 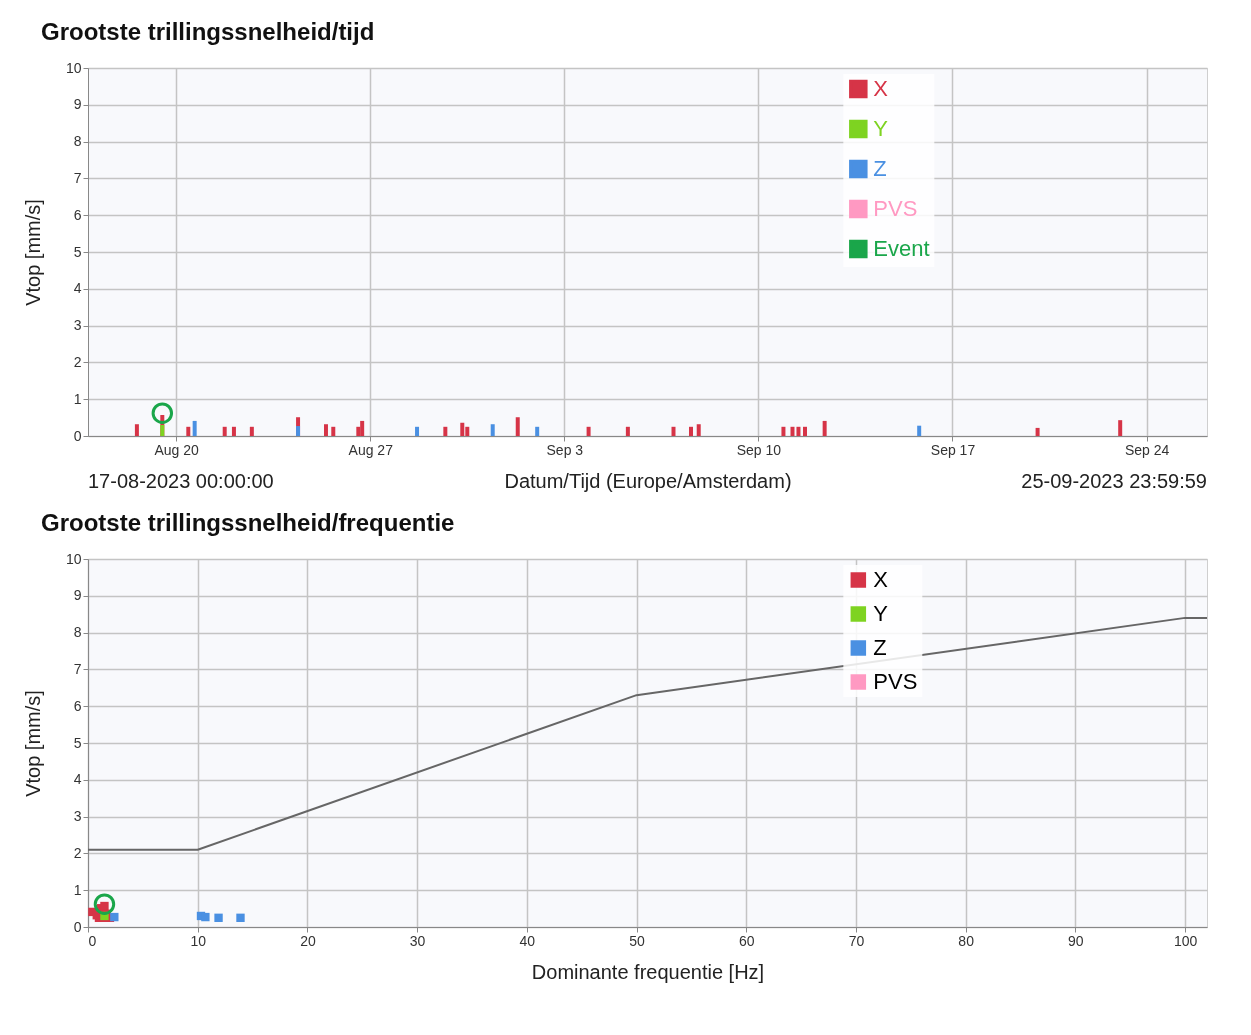 I want to click on x-tick-label: 20, so click(x=308, y=940).